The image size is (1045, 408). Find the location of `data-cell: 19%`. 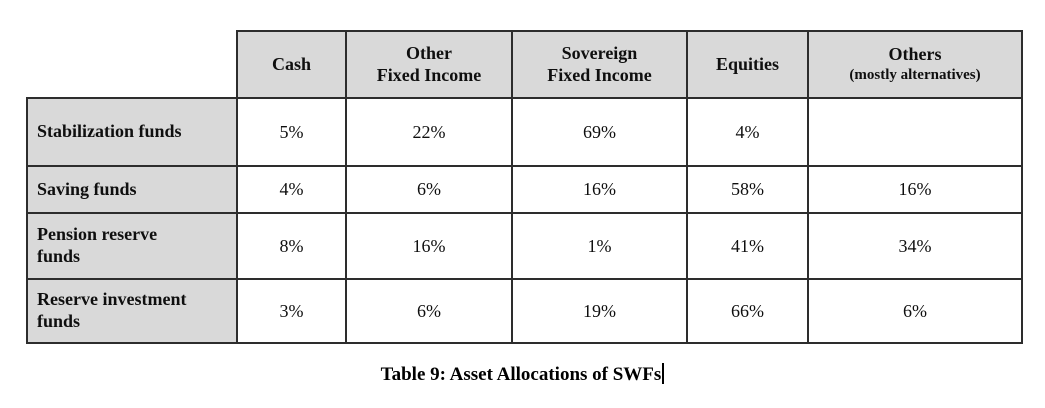

data-cell: 19% is located at coordinates (599, 311).